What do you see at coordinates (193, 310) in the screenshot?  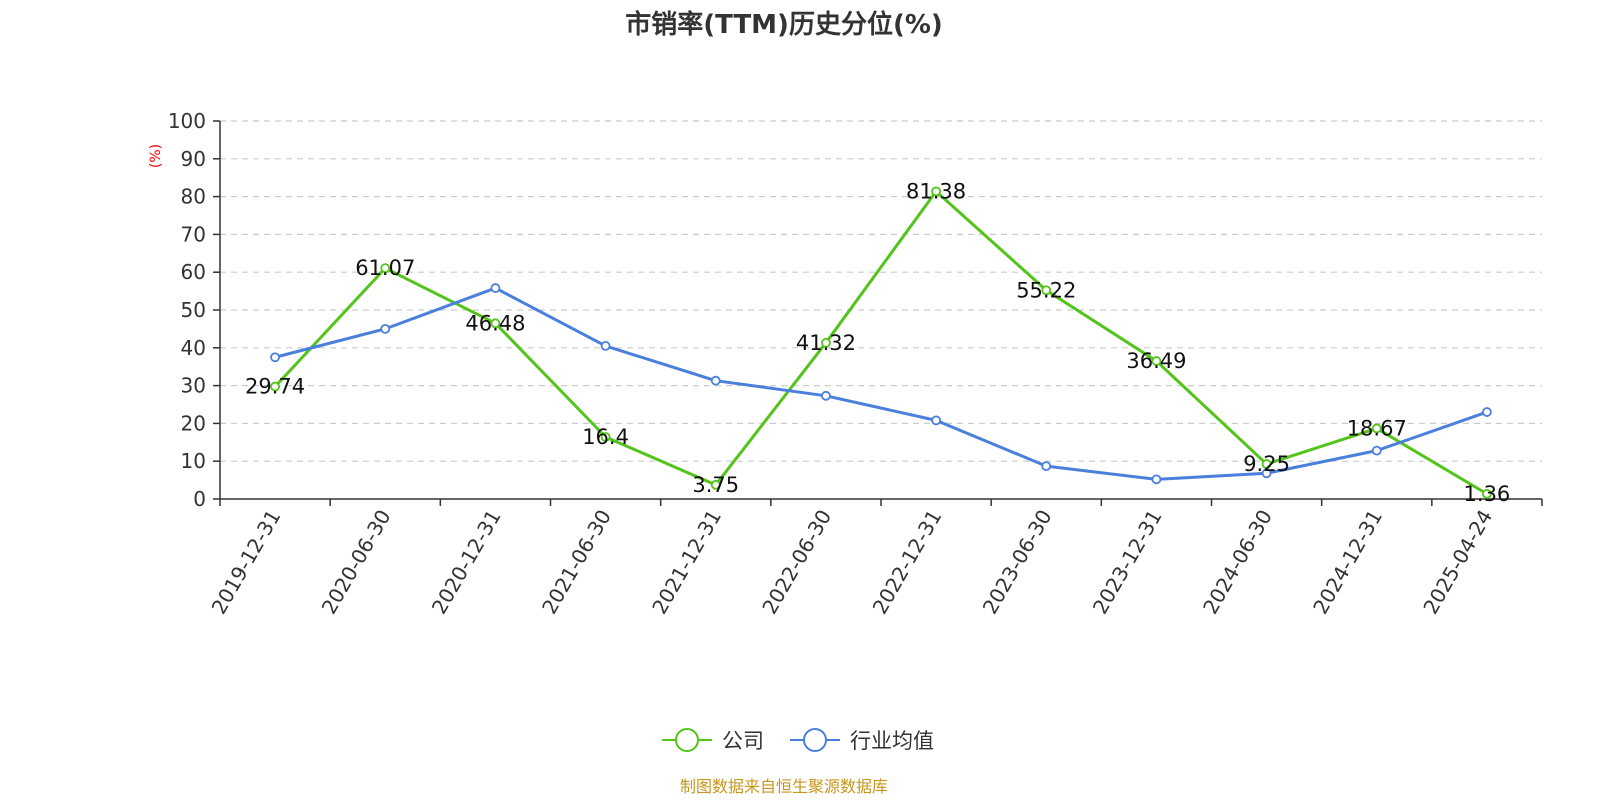 I see `y-tick-label: 50` at bounding box center [193, 310].